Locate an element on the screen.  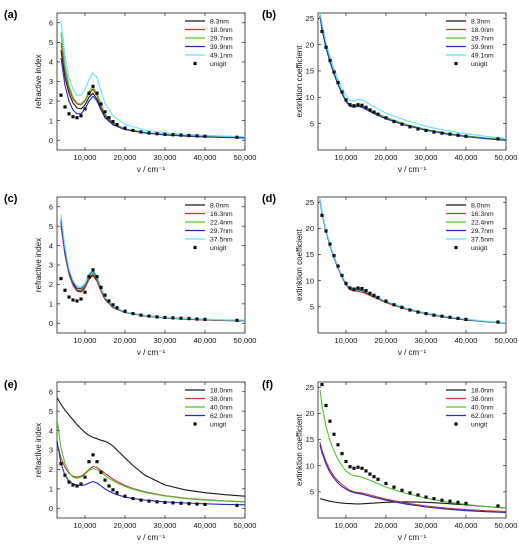
y-tick-label: 15 is located at coordinates (310, 71).